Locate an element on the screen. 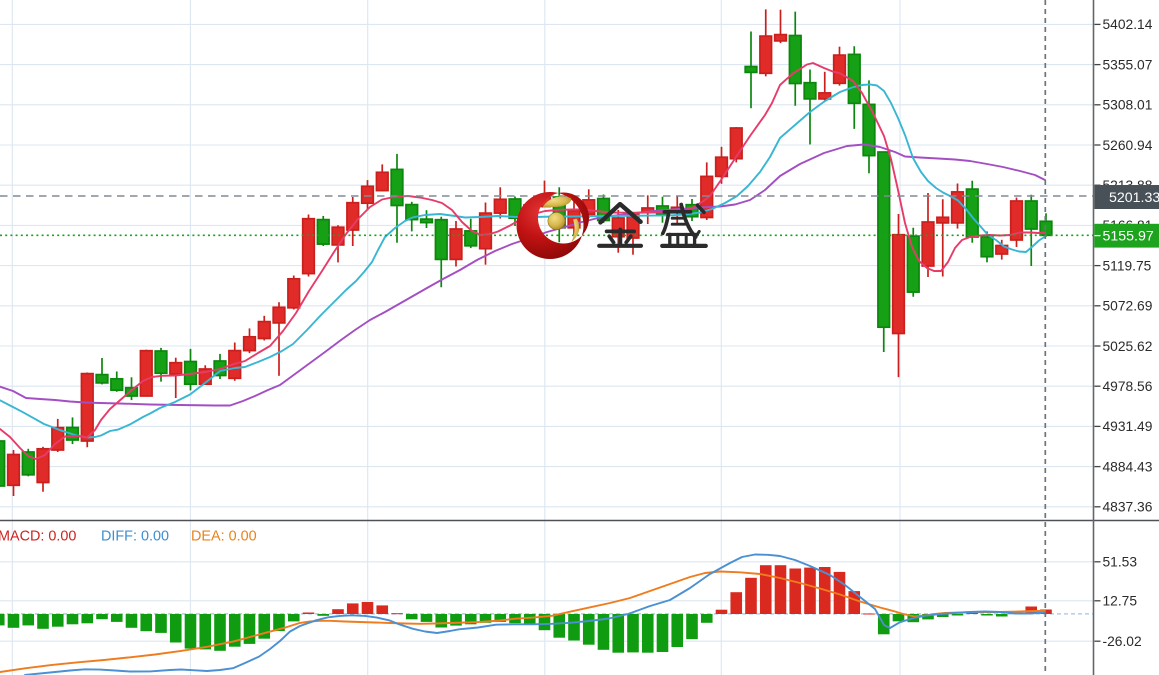 The image size is (1159, 675). svg-text: 5119.75 is located at coordinates (1127, 265).